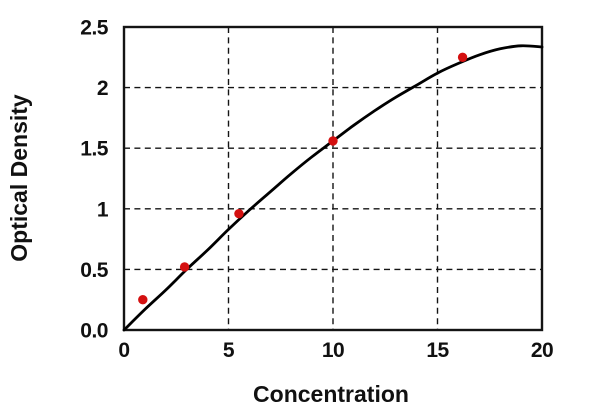  Describe the element at coordinates (102, 88) in the screenshot. I see `y-tick-label: 2` at that location.